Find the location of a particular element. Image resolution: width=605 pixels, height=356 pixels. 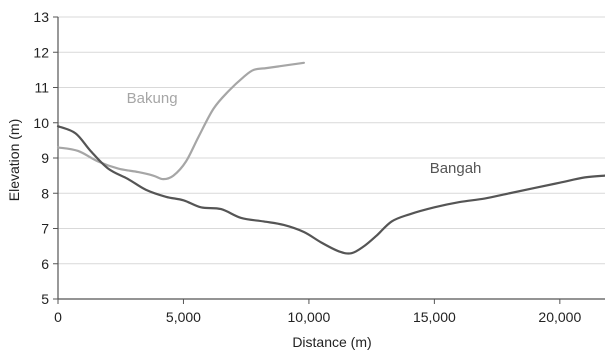

y-tick-label: 5 is located at coordinates (45, 299).